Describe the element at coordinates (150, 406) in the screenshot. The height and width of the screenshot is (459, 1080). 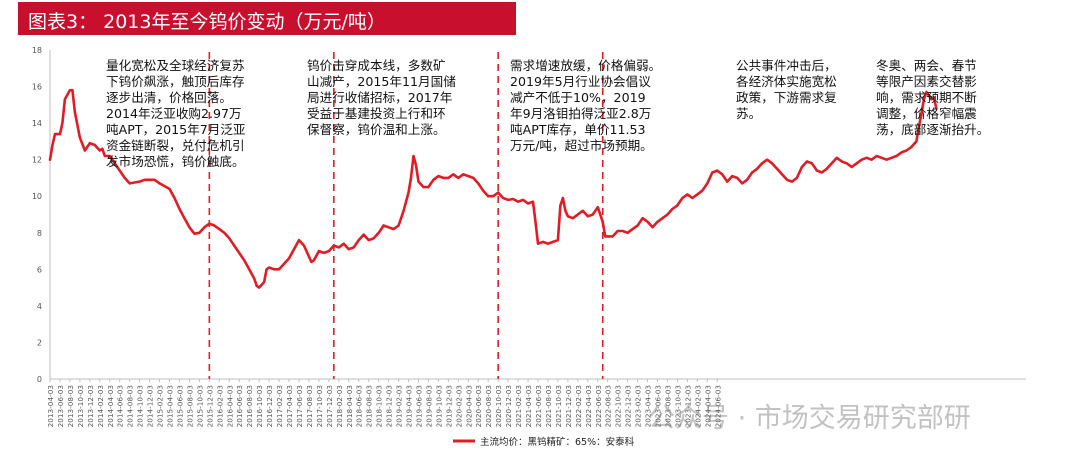
I see `x-tick-label: 2014-12-03` at that location.